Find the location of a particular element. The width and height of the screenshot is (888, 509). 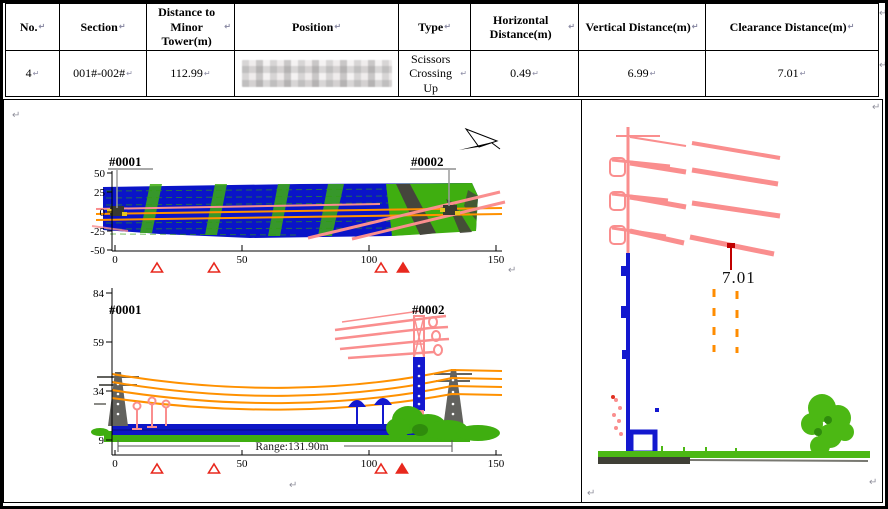

crossing-line-pink is located at coordinates (392, 335).